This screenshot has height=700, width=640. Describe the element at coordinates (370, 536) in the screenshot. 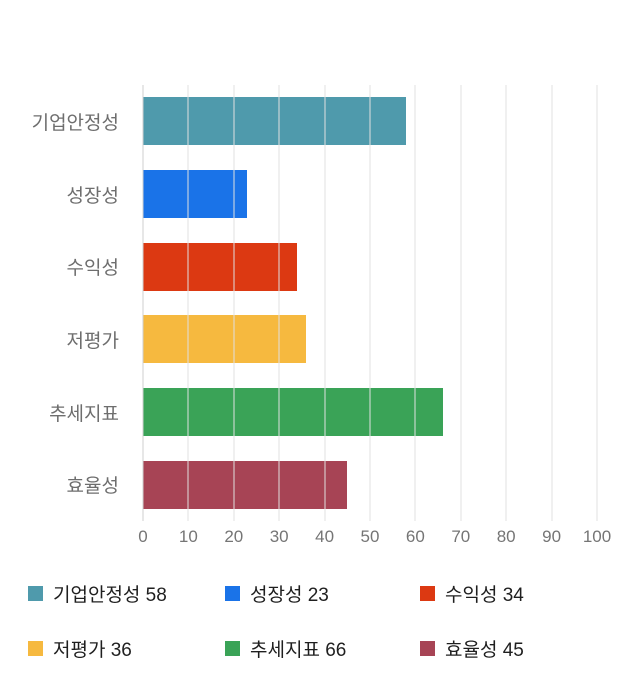

I see `x-tick-label: 50` at that location.